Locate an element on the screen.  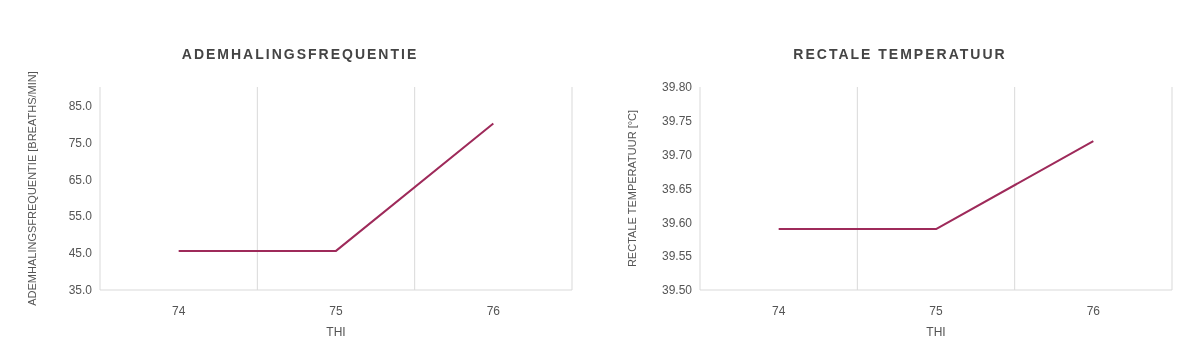
y-tick-label: 39.55 is located at coordinates (677, 256).